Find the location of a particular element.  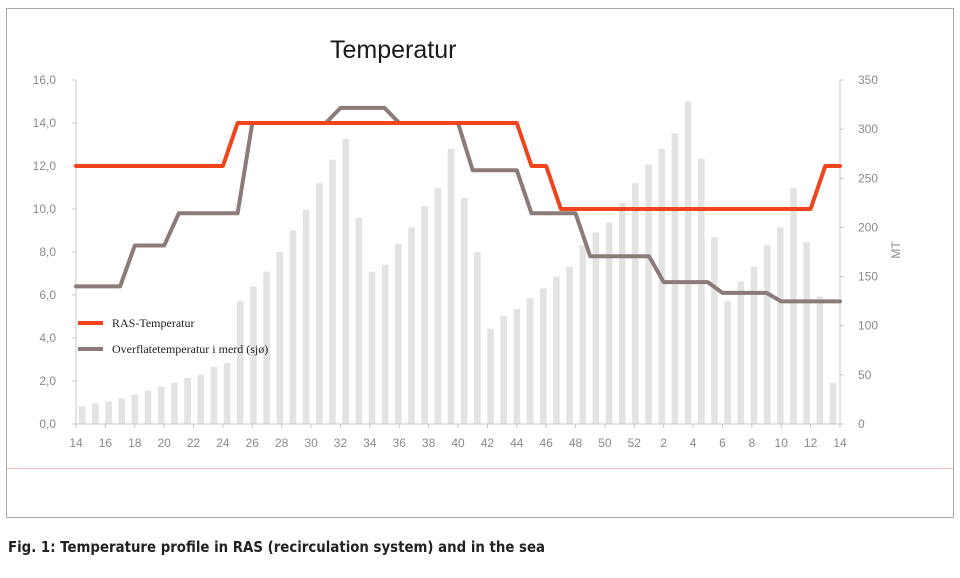

right-tick-label: 0 is located at coordinates (861, 424).